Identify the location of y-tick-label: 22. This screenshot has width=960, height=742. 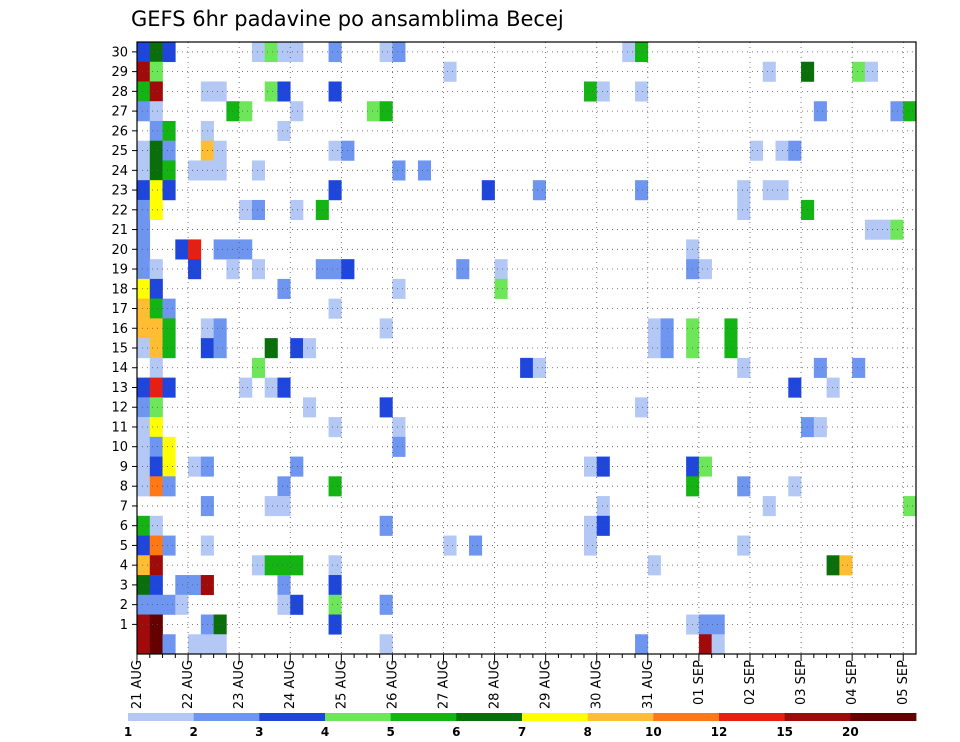
(119, 210).